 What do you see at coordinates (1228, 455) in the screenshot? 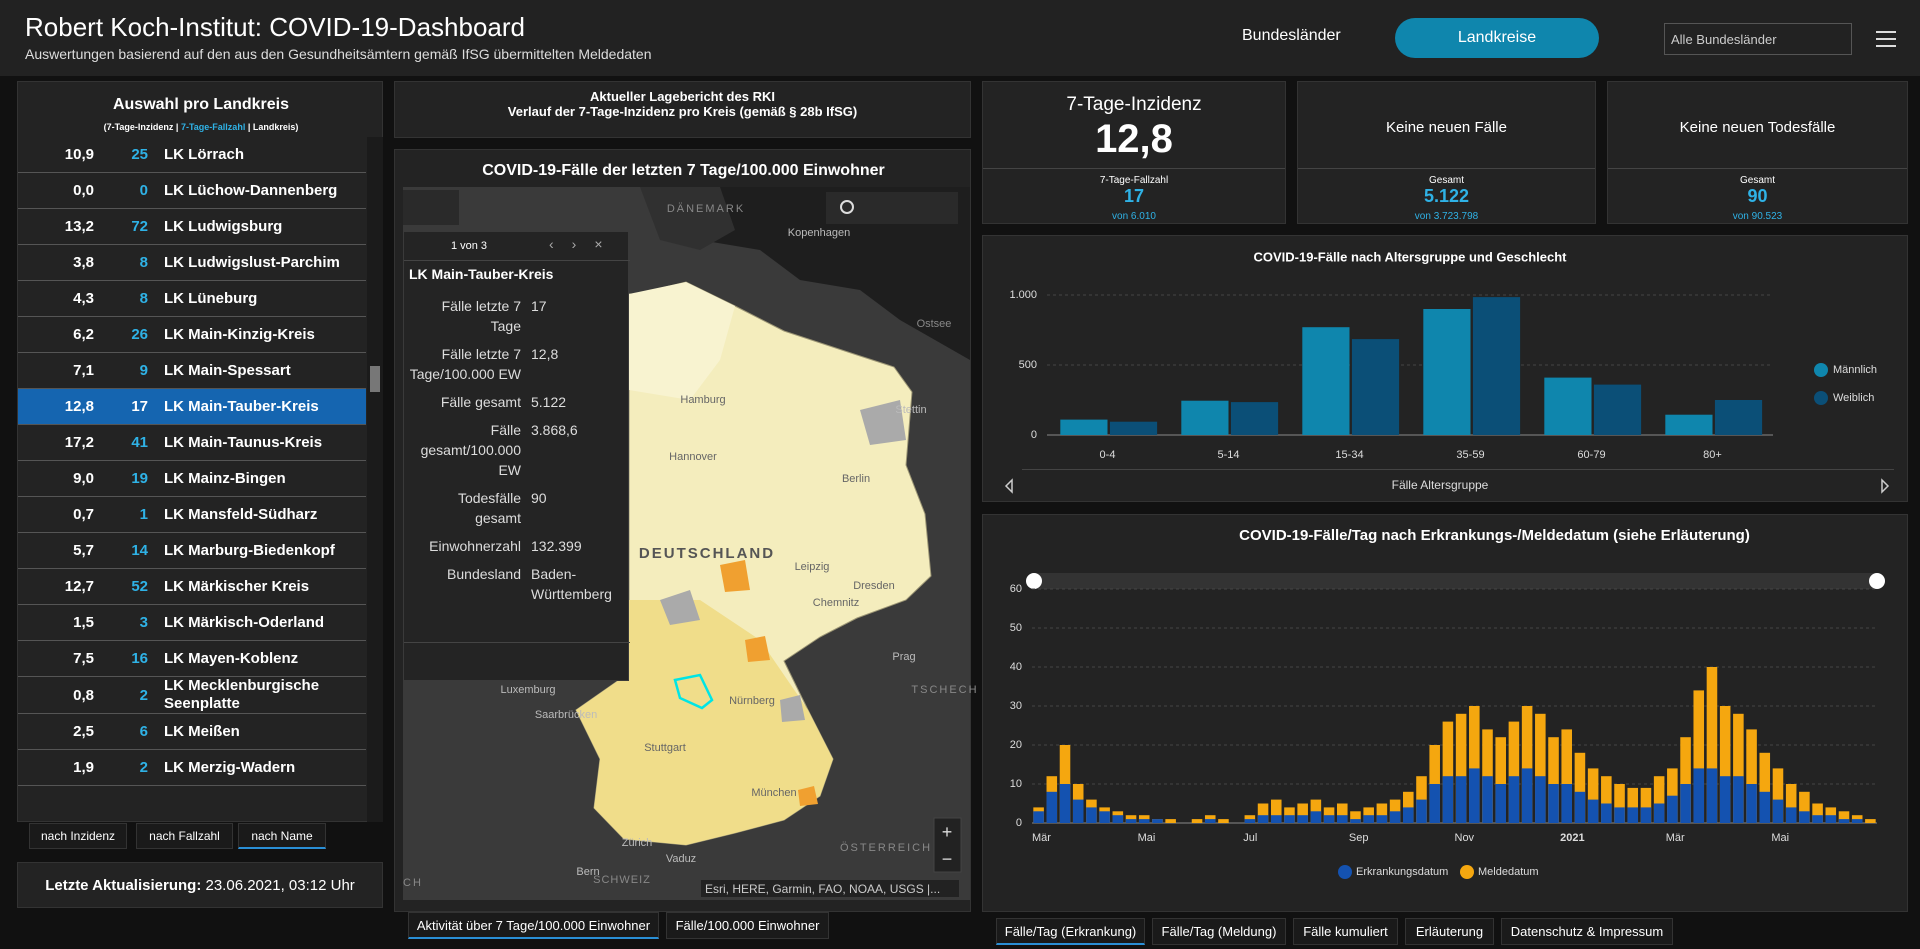
I see `x-tick-label: 5-14` at bounding box center [1228, 455].